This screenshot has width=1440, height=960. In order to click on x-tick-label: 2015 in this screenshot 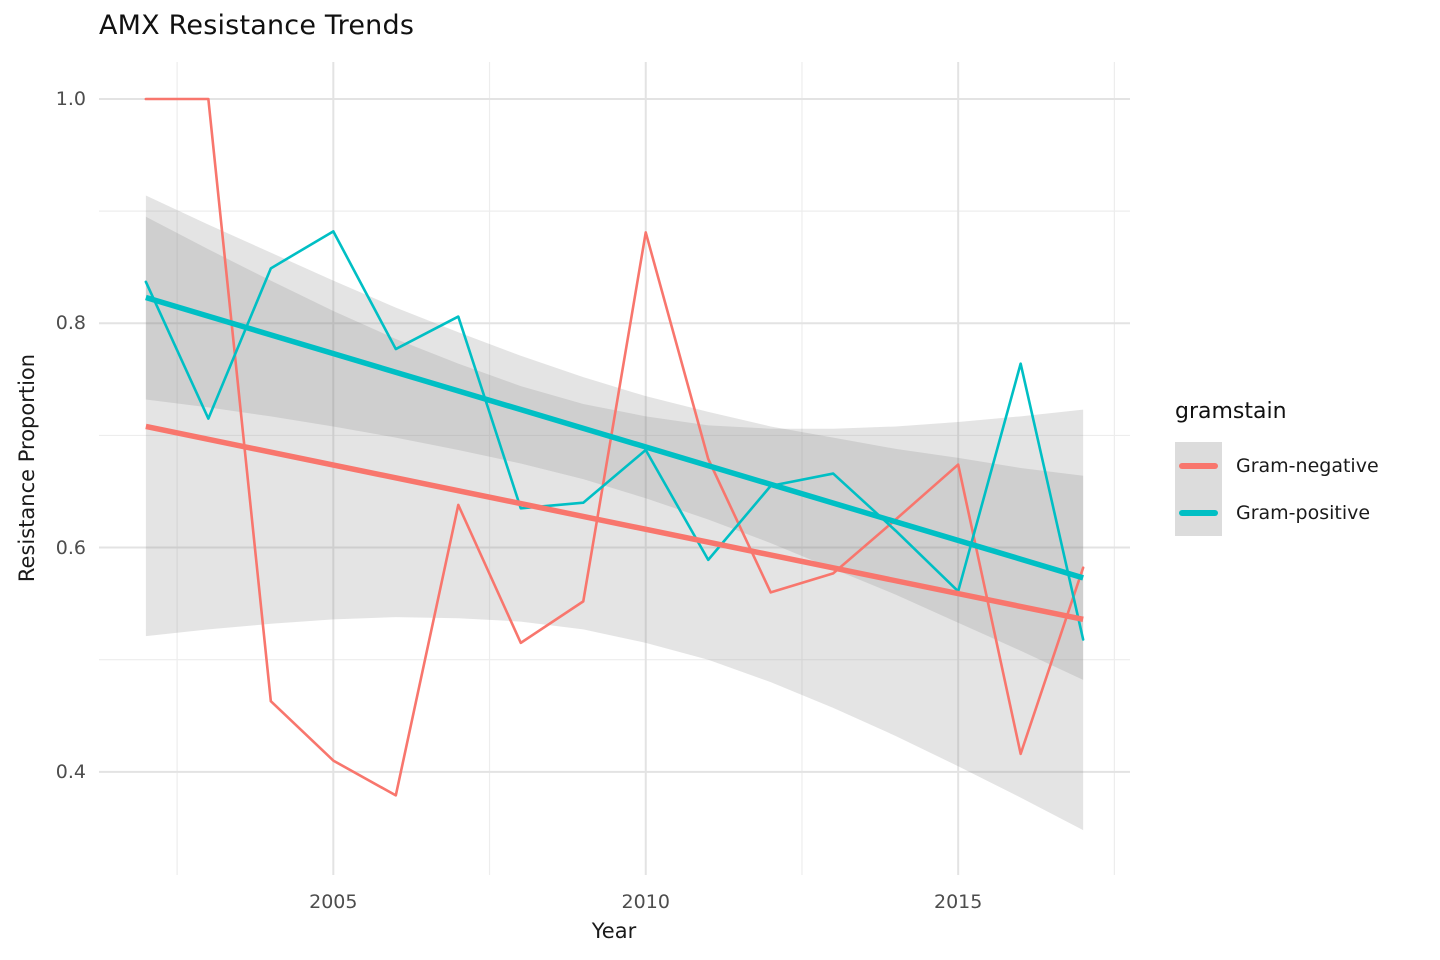, I will do `click(958, 902)`.